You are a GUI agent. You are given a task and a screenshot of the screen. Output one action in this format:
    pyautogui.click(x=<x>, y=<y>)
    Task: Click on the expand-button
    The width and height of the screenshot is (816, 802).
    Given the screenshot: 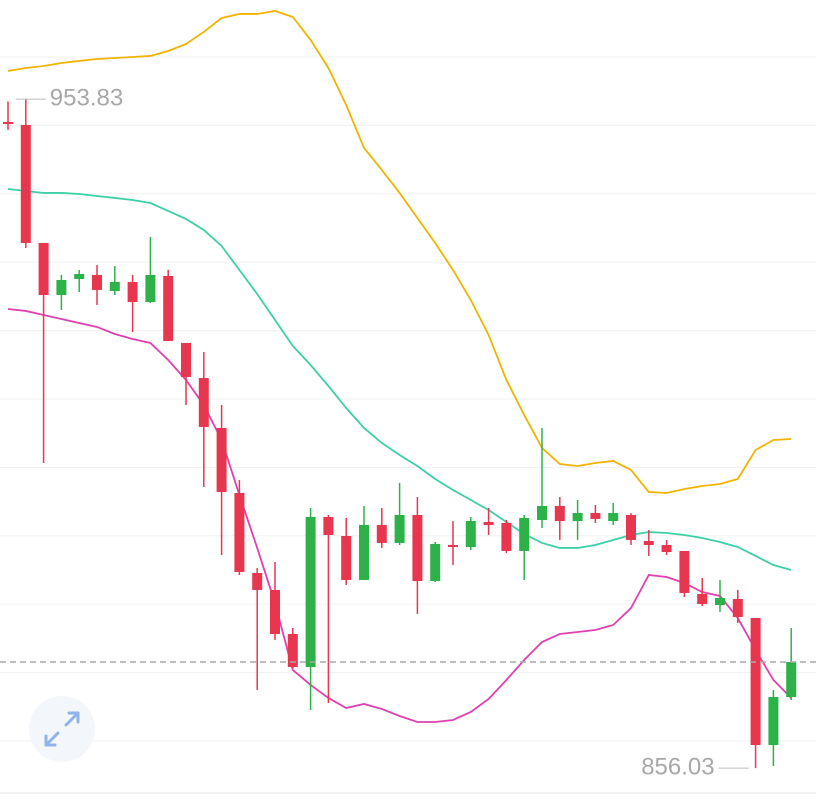 What is the action you would take?
    pyautogui.click(x=62, y=729)
    